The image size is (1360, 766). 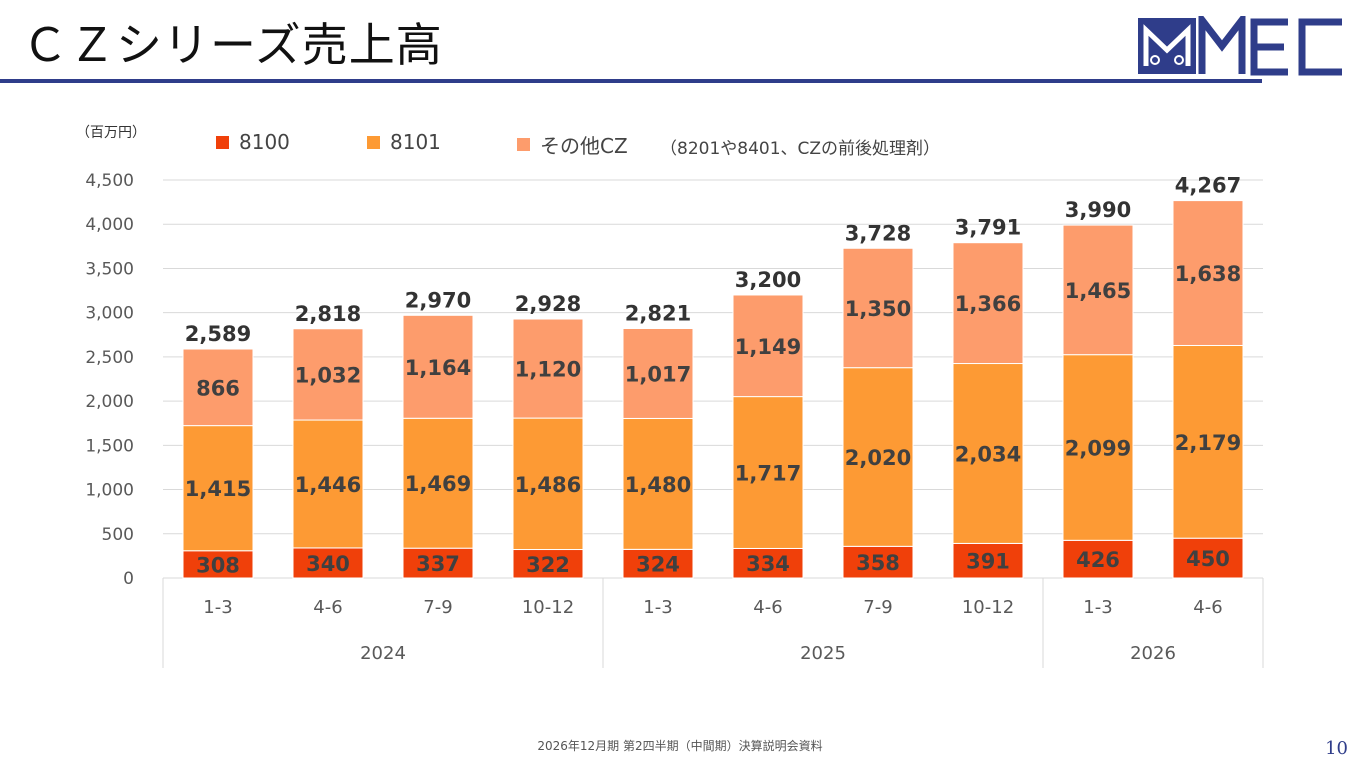 What do you see at coordinates (218, 334) in the screenshot?
I see `total-label: 2,589` at bounding box center [218, 334].